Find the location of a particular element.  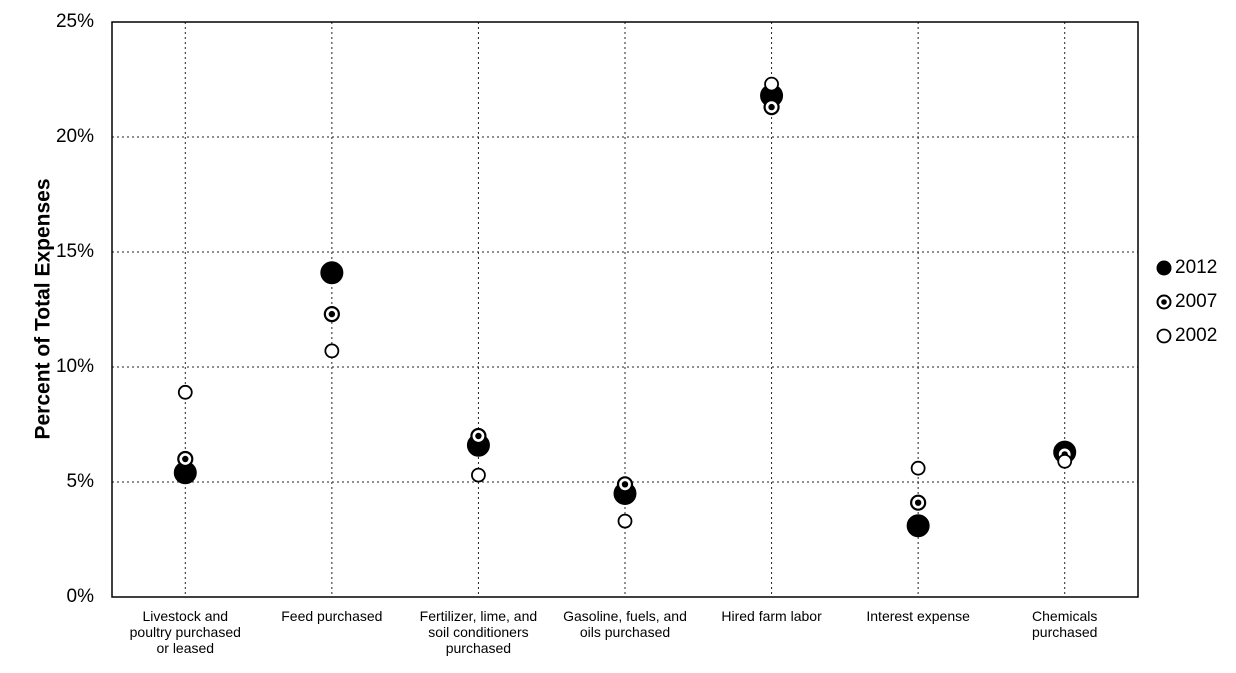

x-category-label-line: or leased is located at coordinates (185, 648).